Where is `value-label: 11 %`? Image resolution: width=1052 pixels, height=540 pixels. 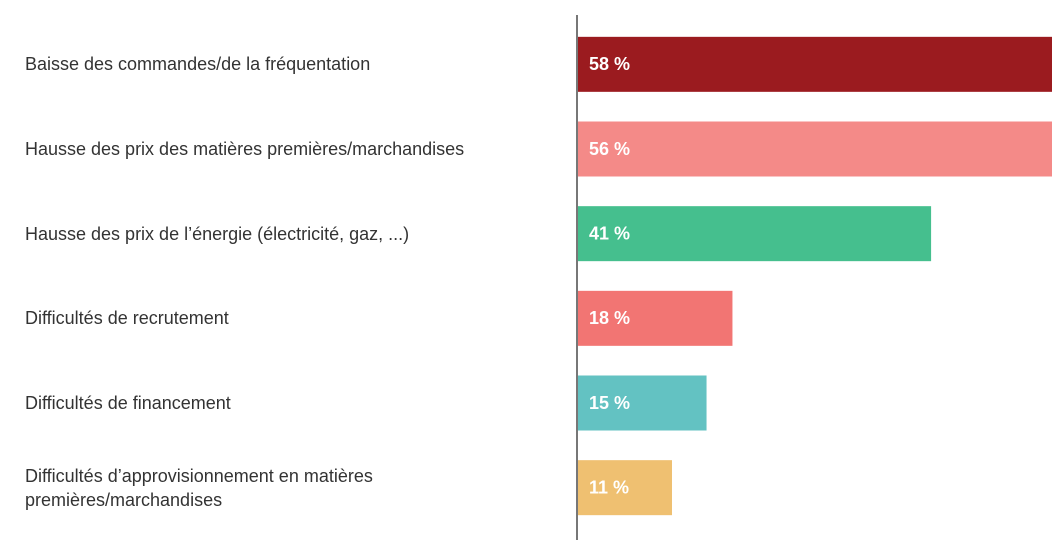 value-label: 11 % is located at coordinates (609, 487).